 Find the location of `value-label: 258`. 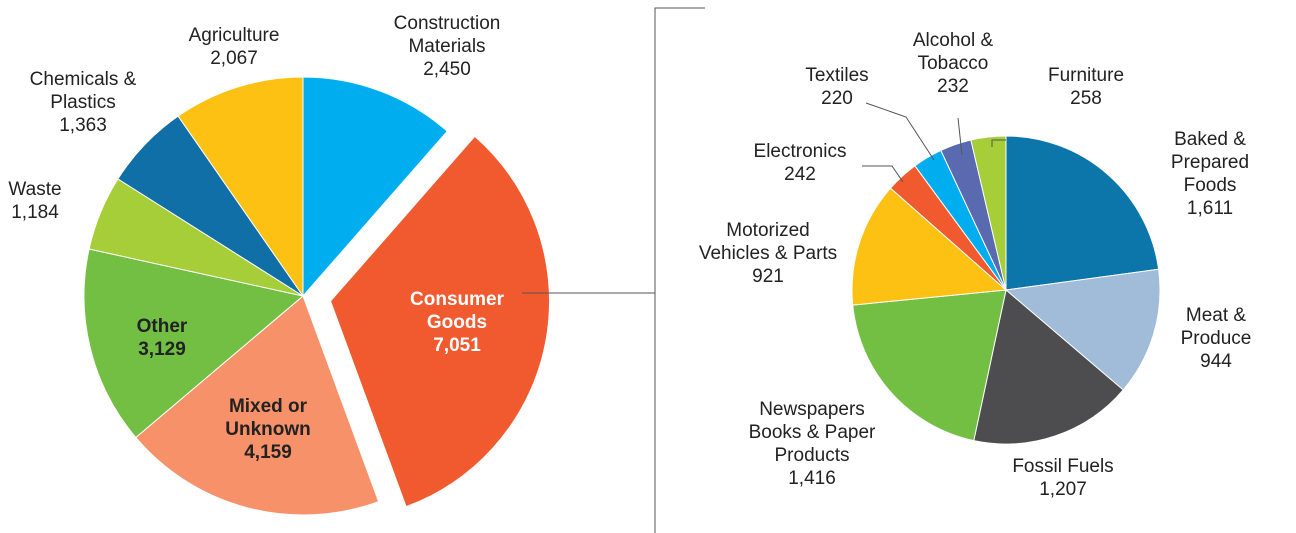

value-label: 258 is located at coordinates (1086, 98).